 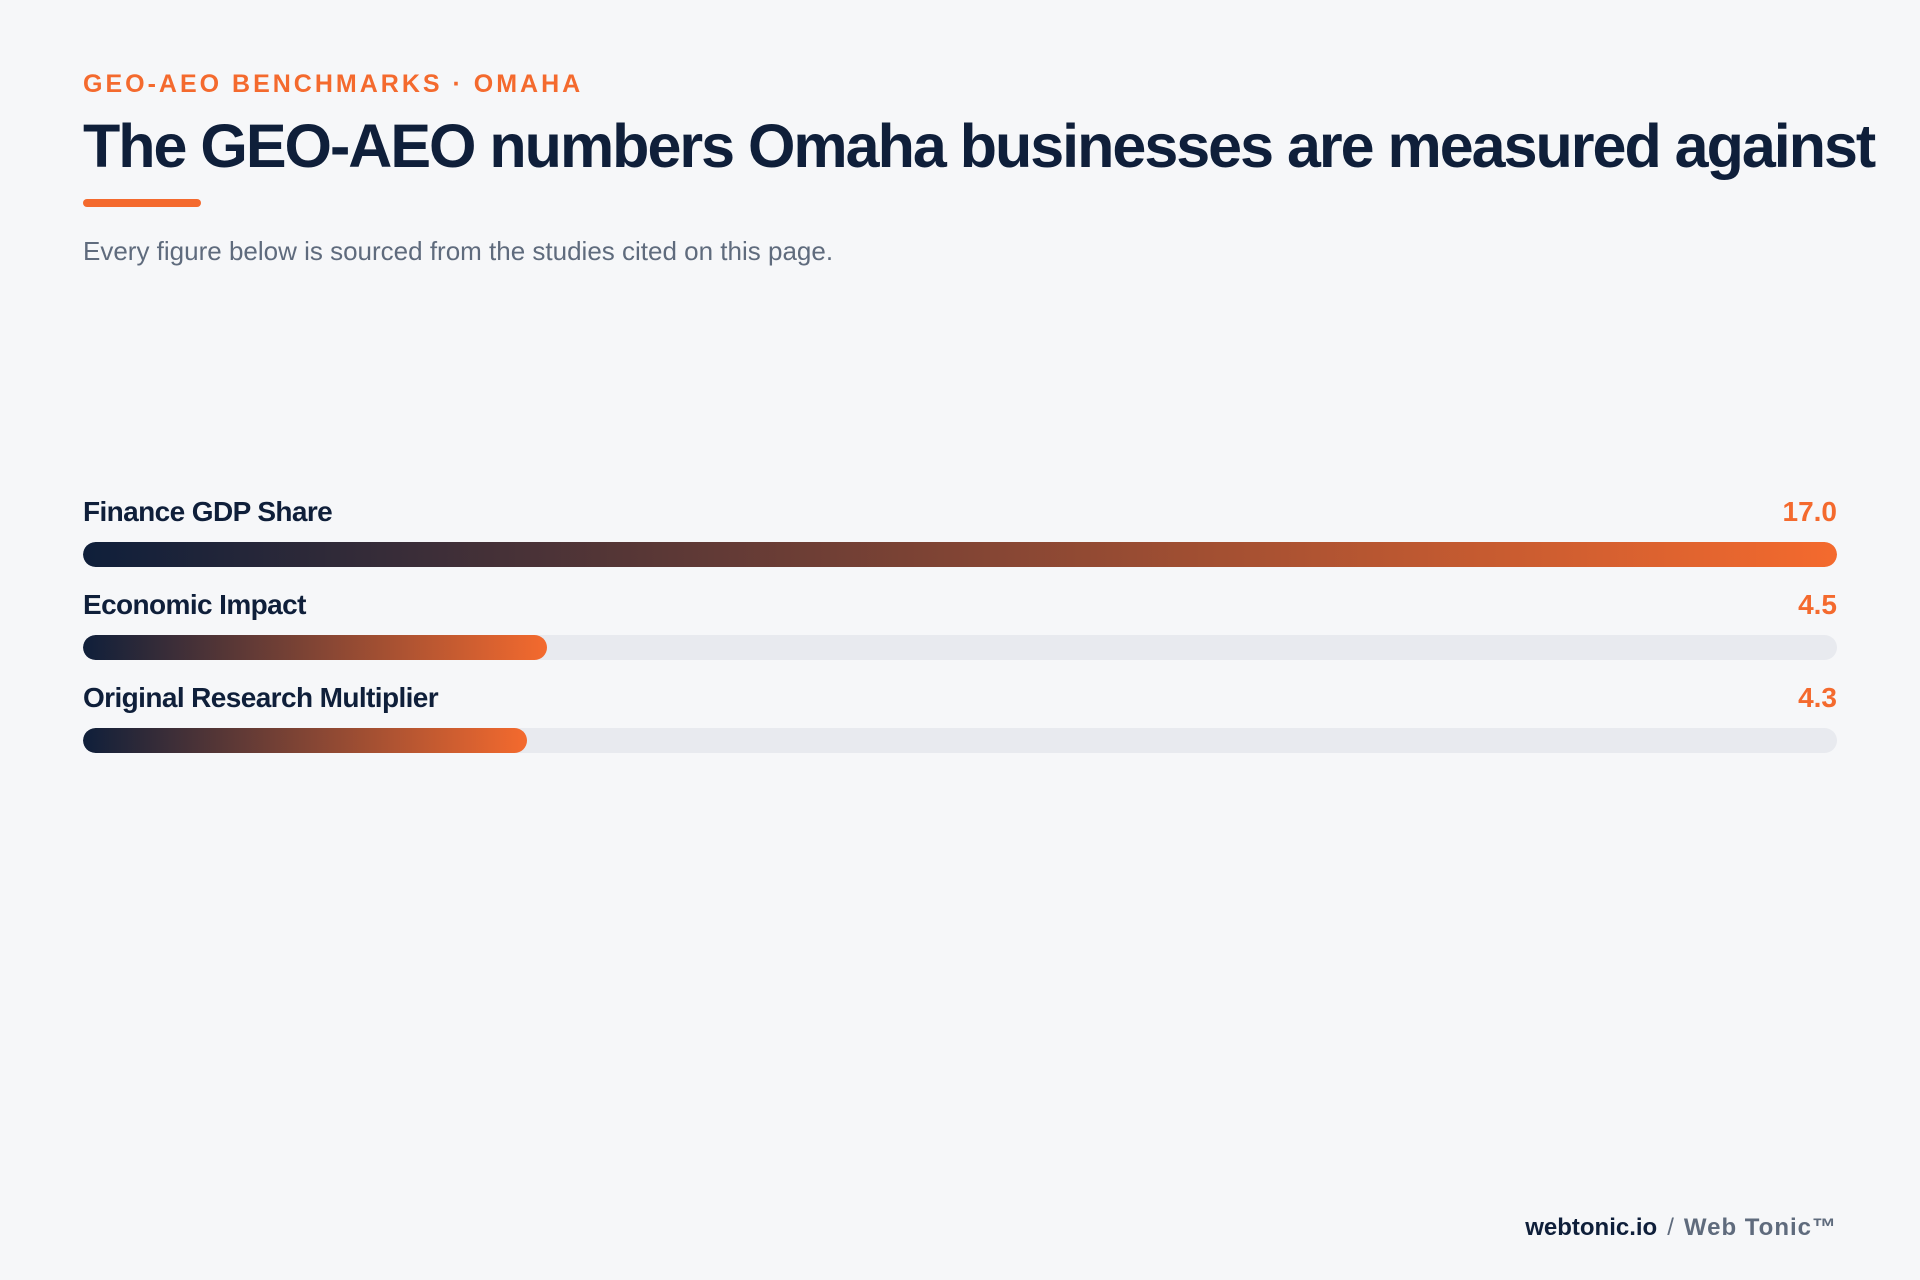 I want to click on bar-value-label: 17.0, so click(x=1810, y=511).